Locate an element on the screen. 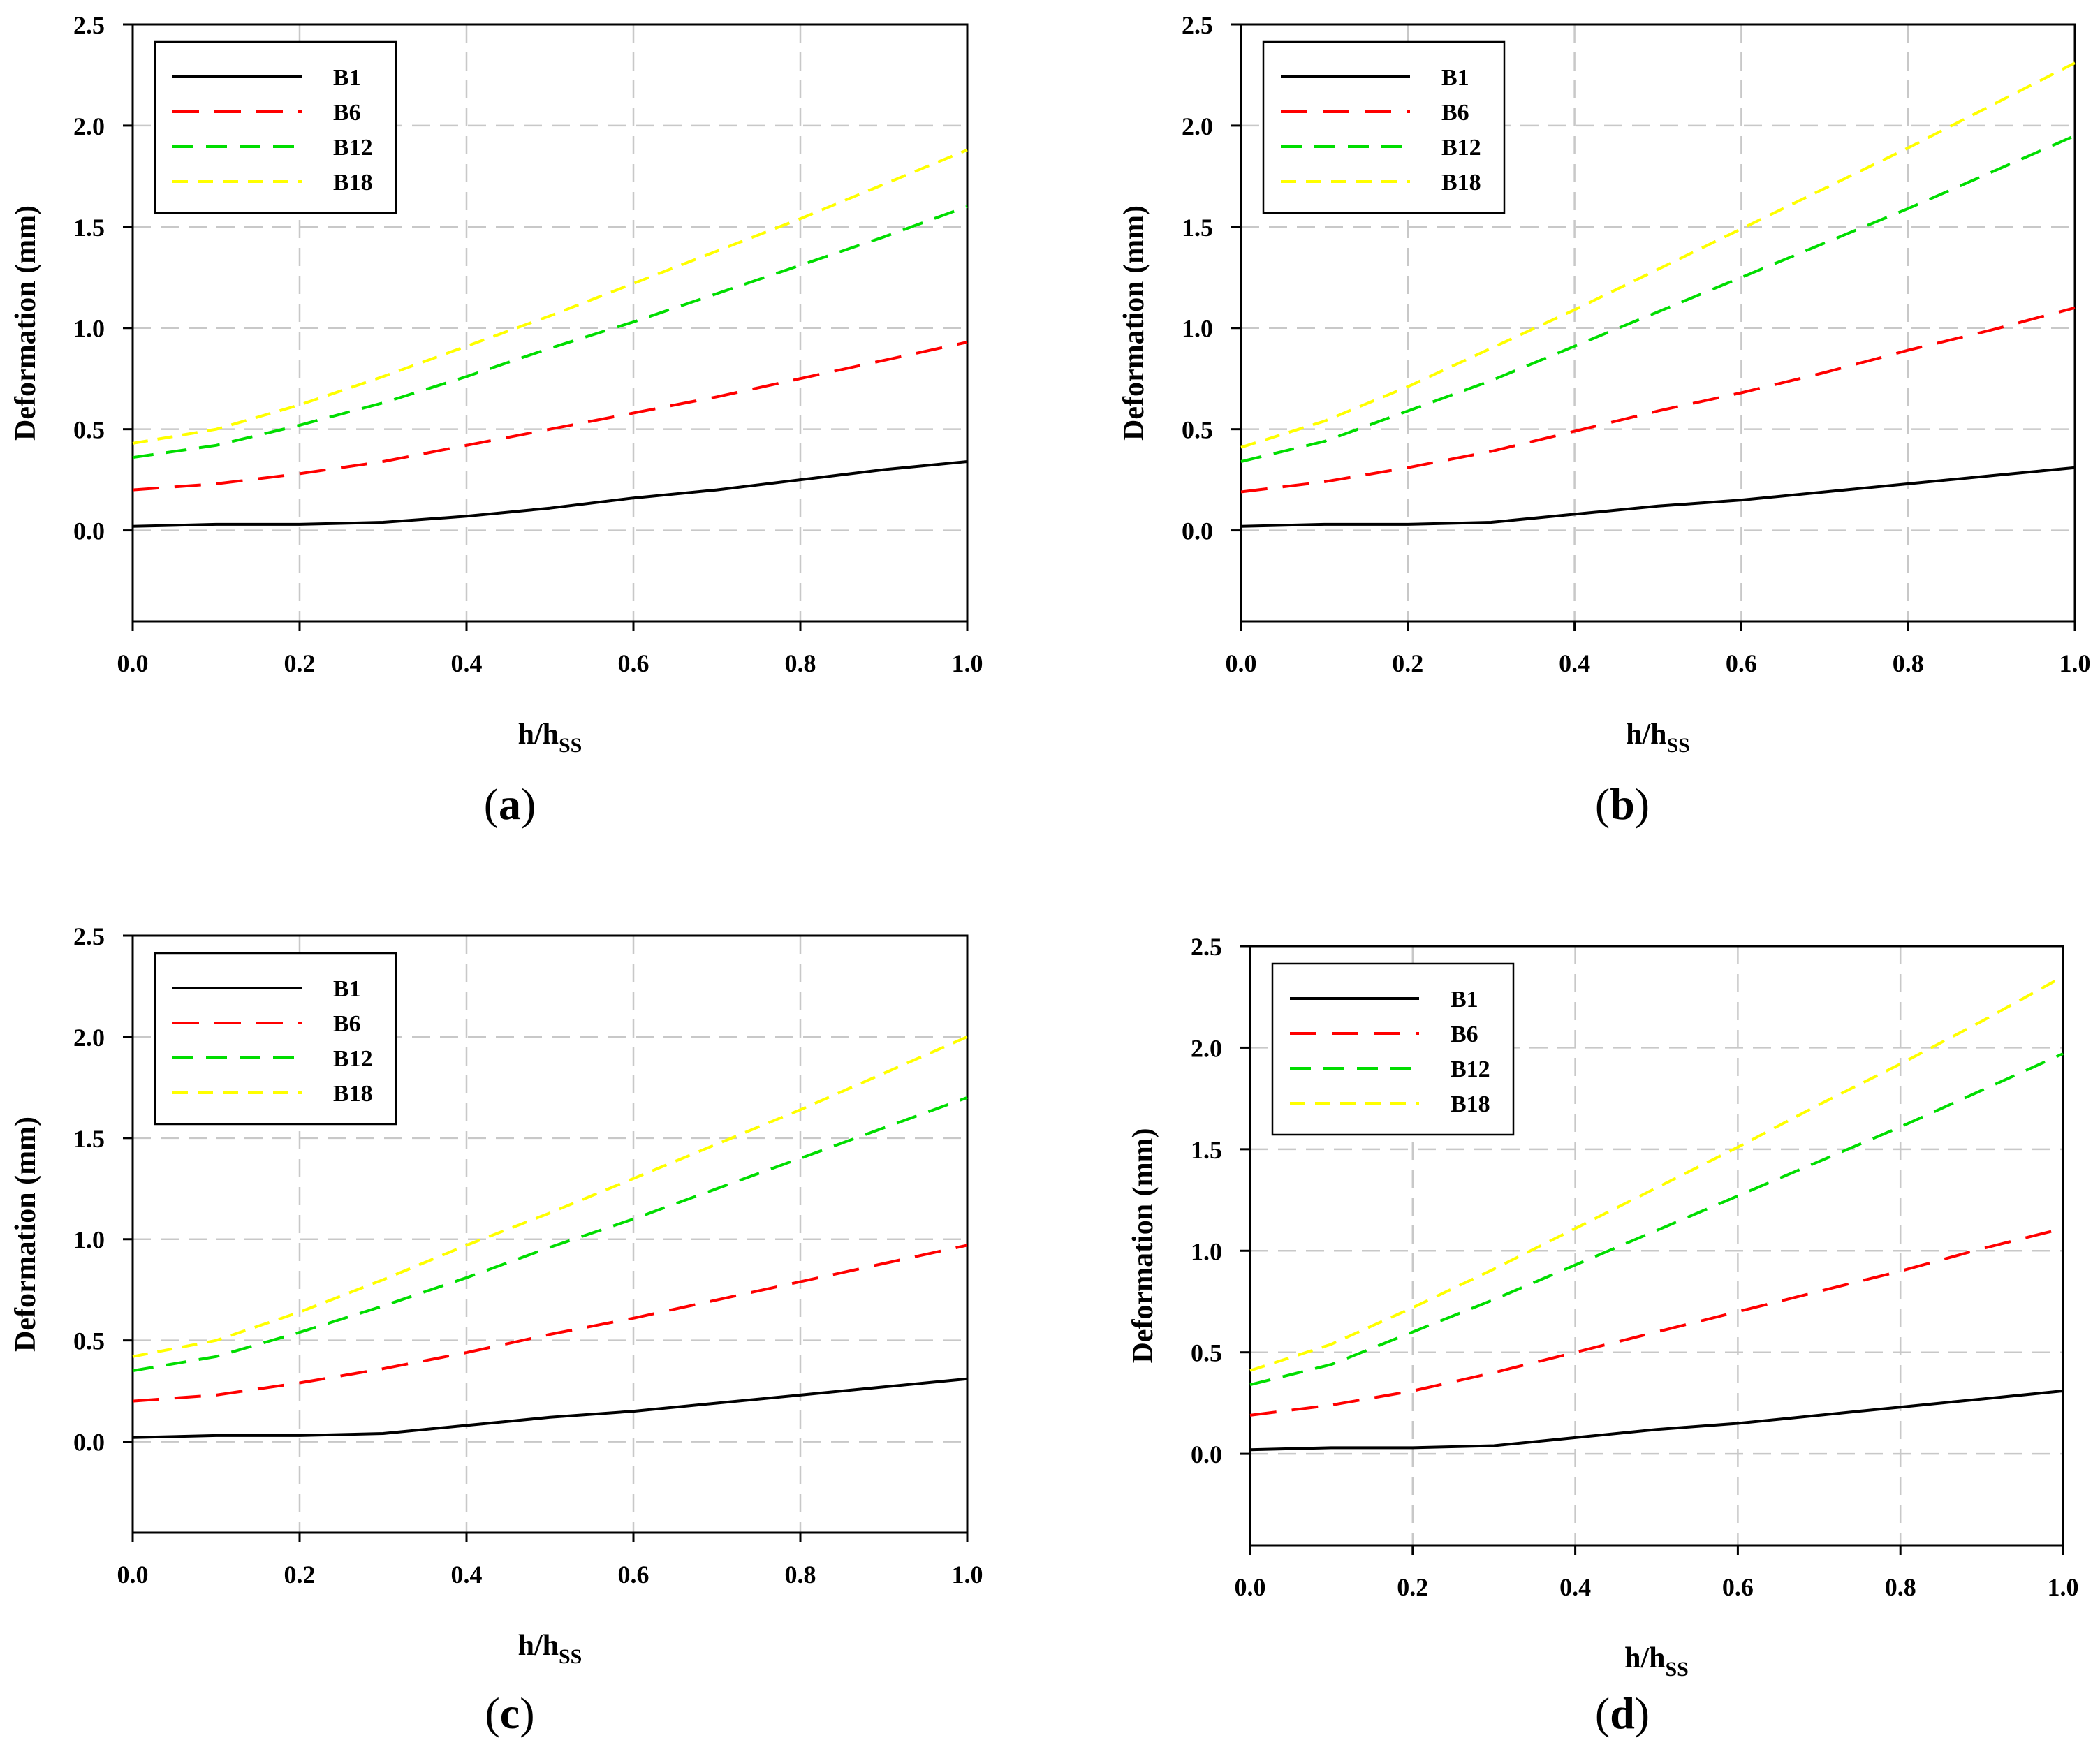 This screenshot has height=1761, width=2100. caption-d: (d) is located at coordinates (1622, 1713).